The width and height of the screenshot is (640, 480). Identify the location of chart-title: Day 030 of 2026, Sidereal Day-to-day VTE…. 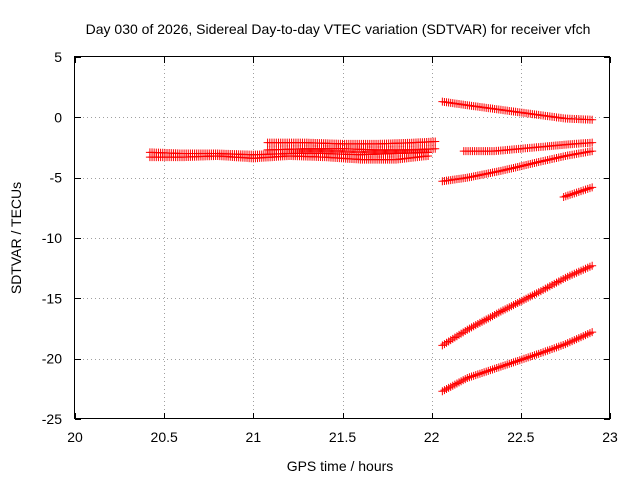
(338, 29).